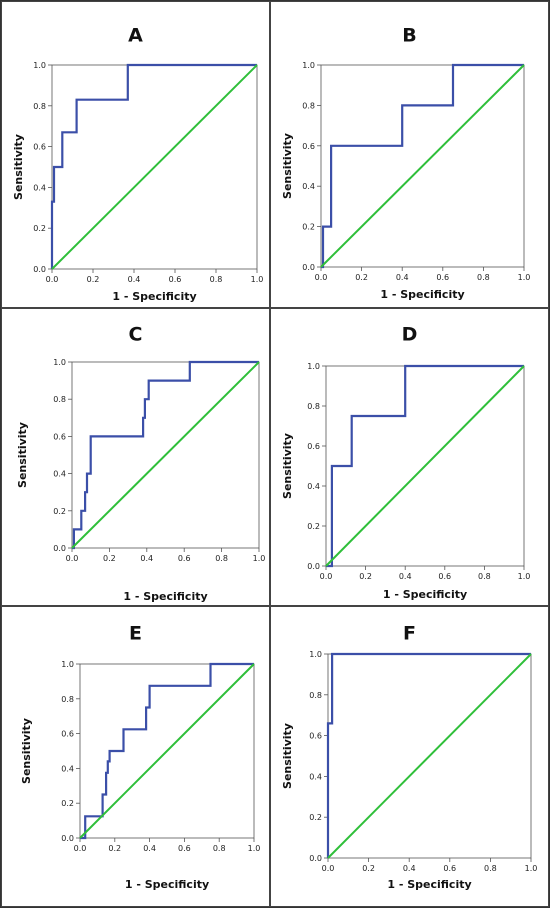  What do you see at coordinates (287, 756) in the screenshot?
I see `panel-f-y-axis-title: Sensitivity` at bounding box center [287, 756].